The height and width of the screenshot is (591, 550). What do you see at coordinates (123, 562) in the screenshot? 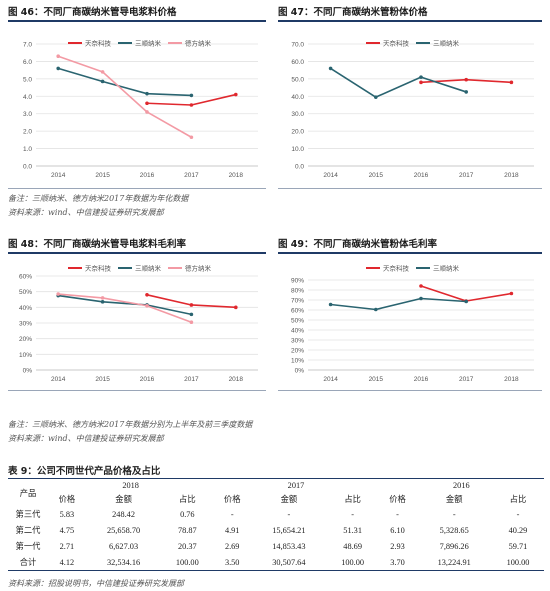
I see `table-cell: 32,534.16` at bounding box center [123, 562].